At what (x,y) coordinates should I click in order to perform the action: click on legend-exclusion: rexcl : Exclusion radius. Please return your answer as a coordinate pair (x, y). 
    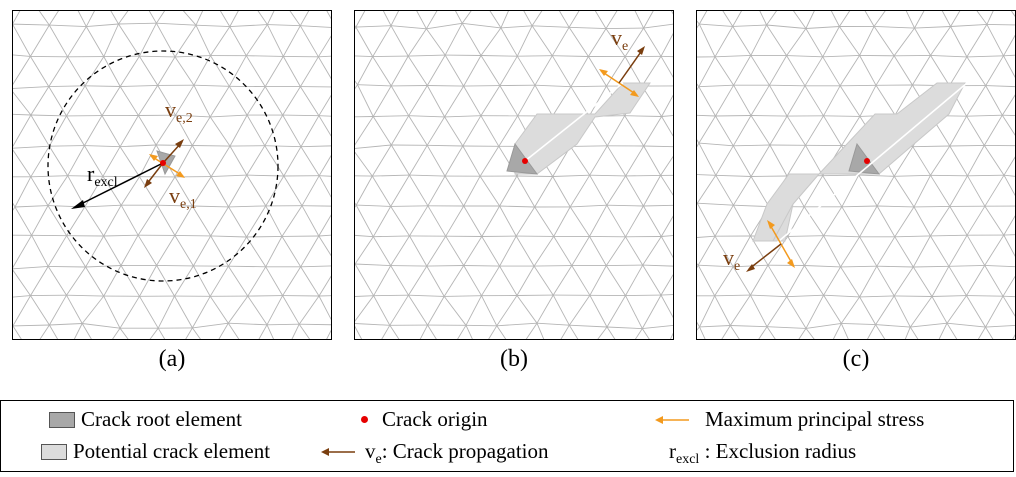
    Looking at the image, I should click on (762, 453).